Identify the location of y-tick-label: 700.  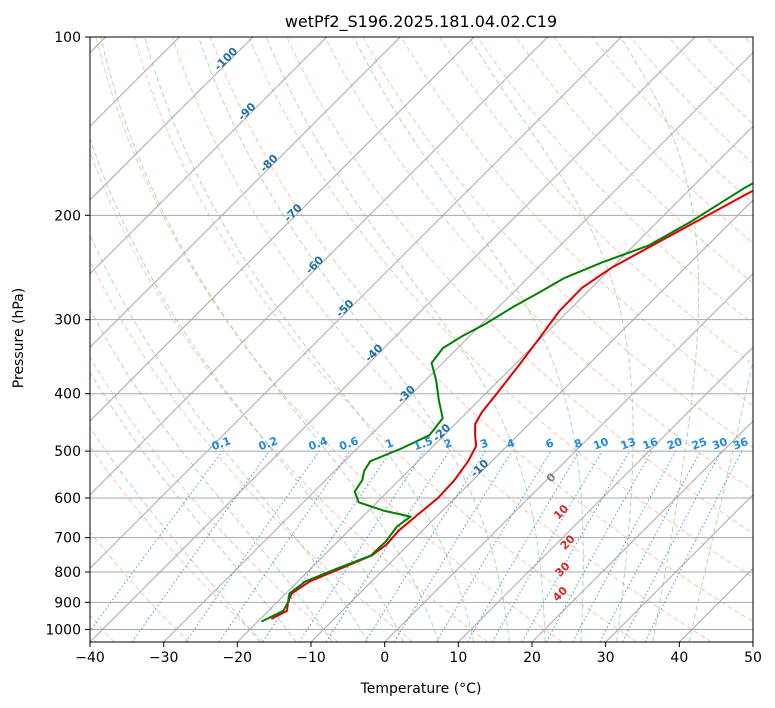
(67, 539).